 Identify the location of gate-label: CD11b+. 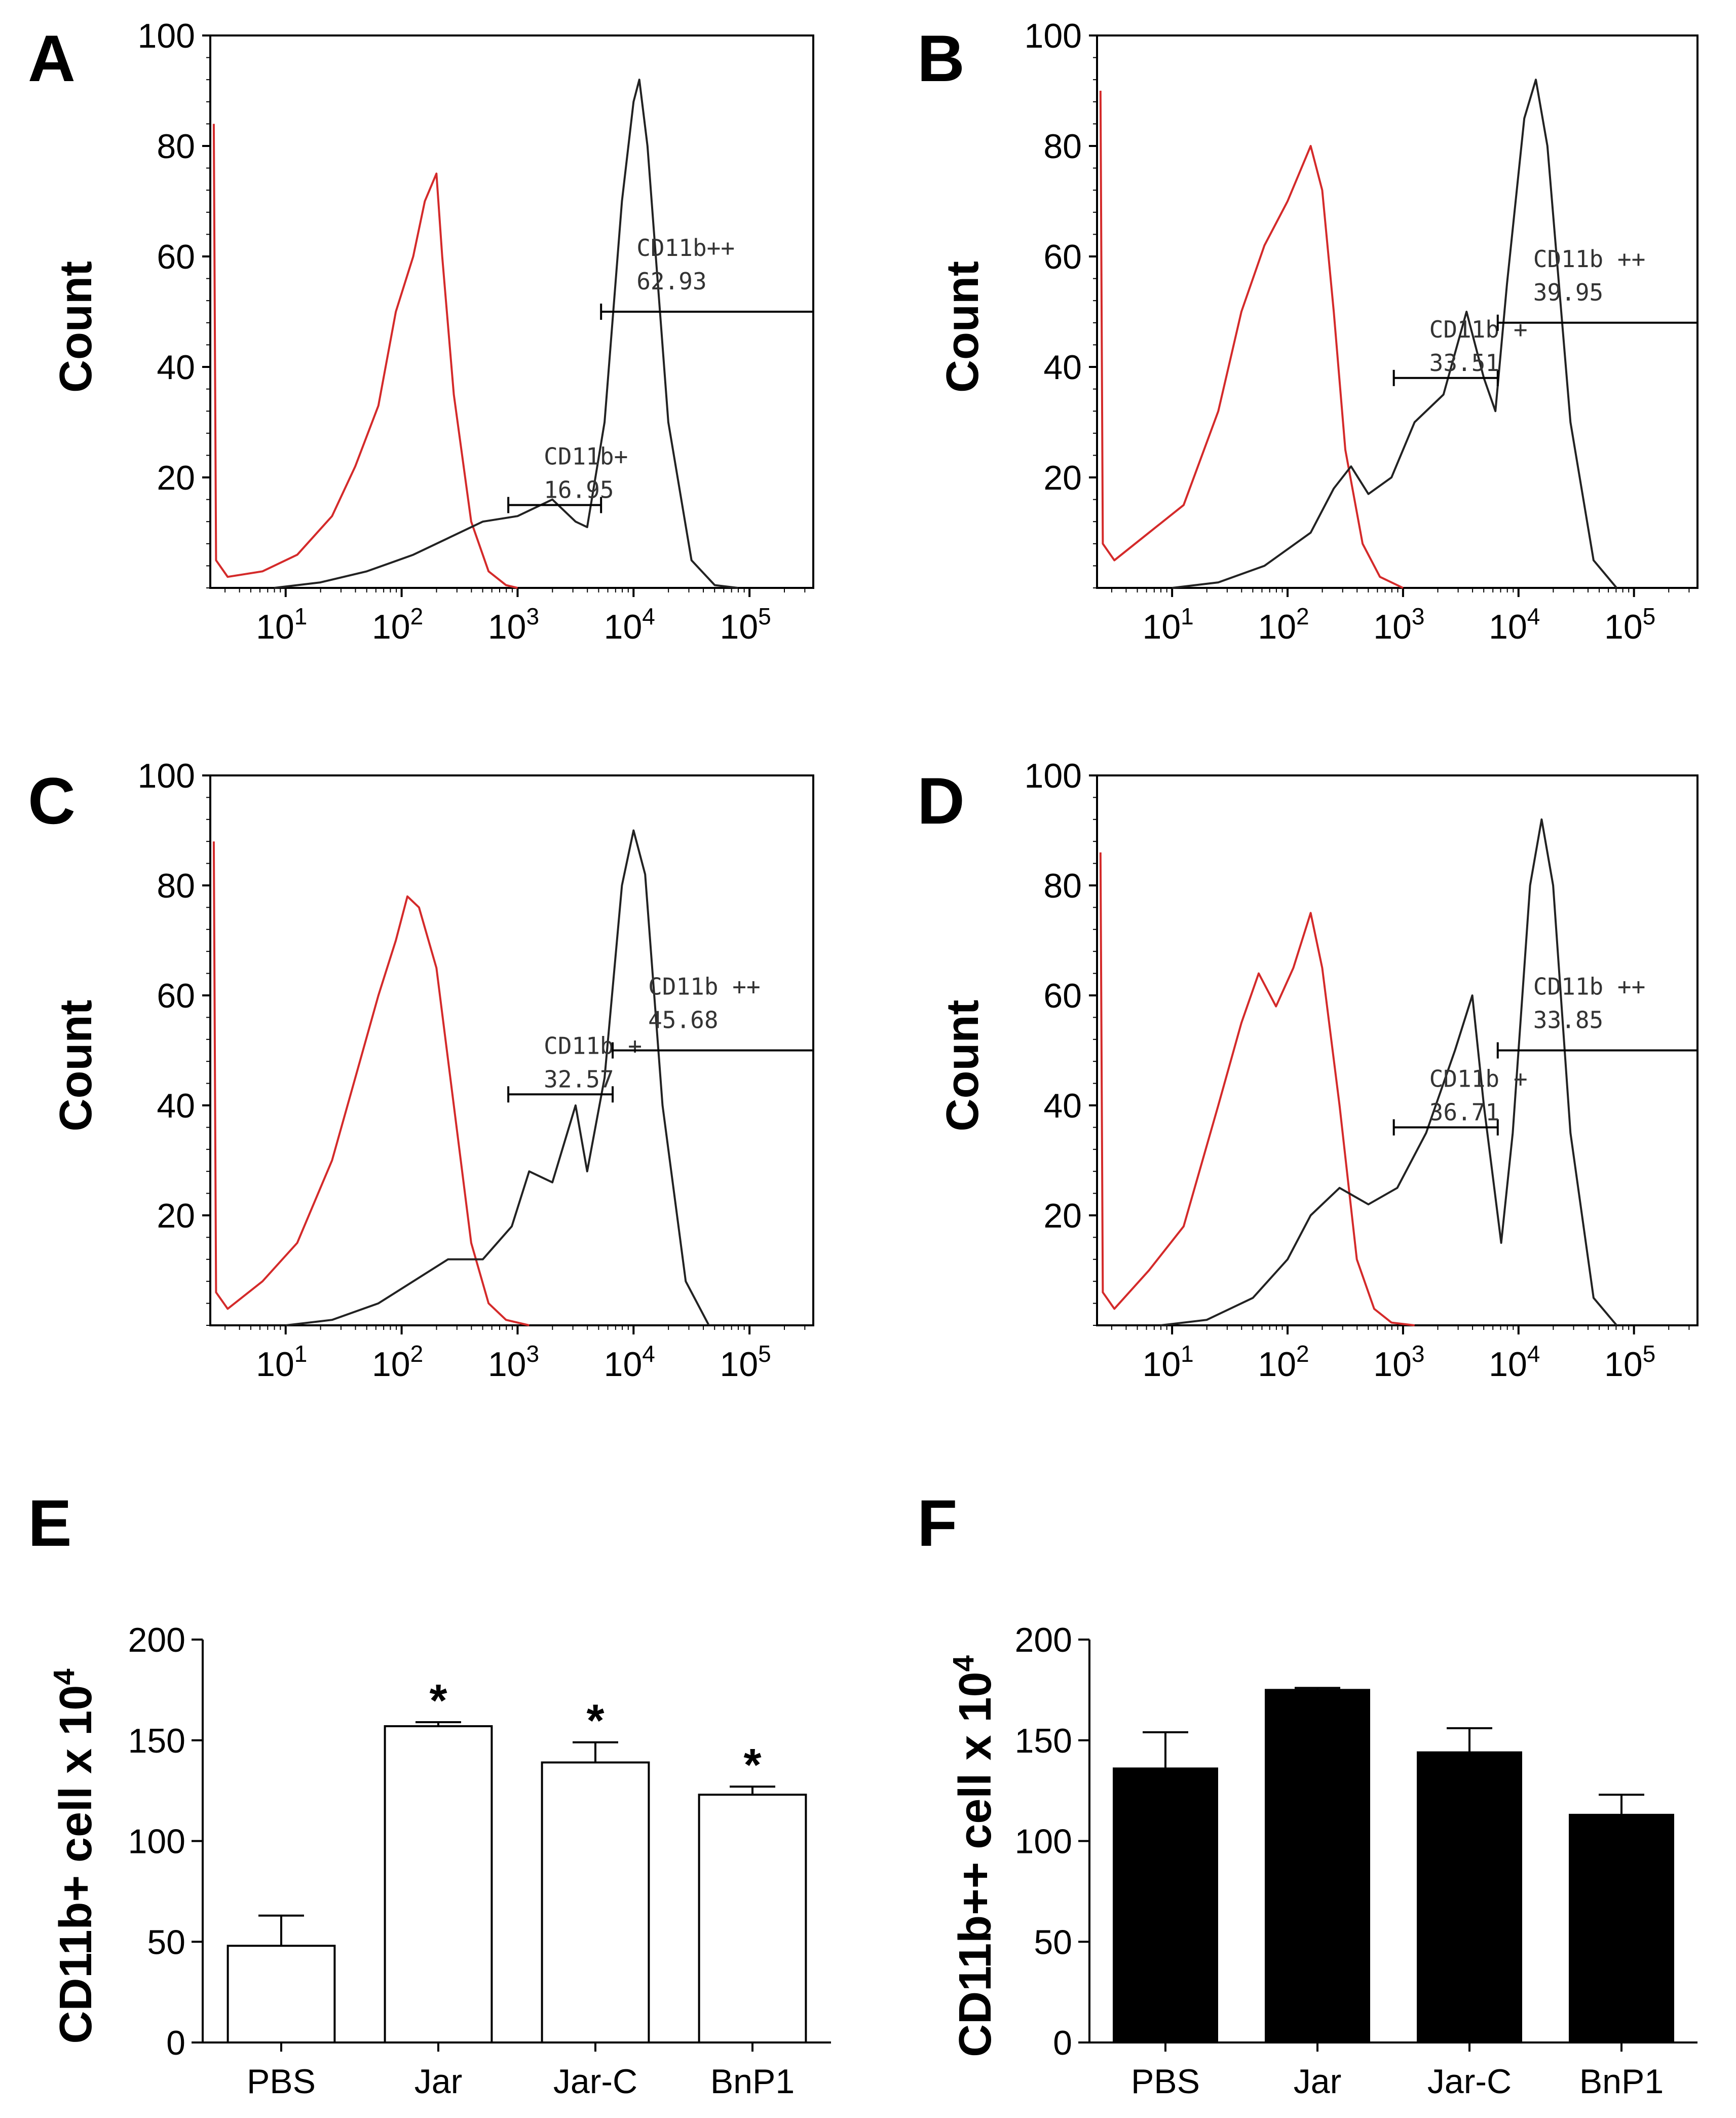
(586, 457).